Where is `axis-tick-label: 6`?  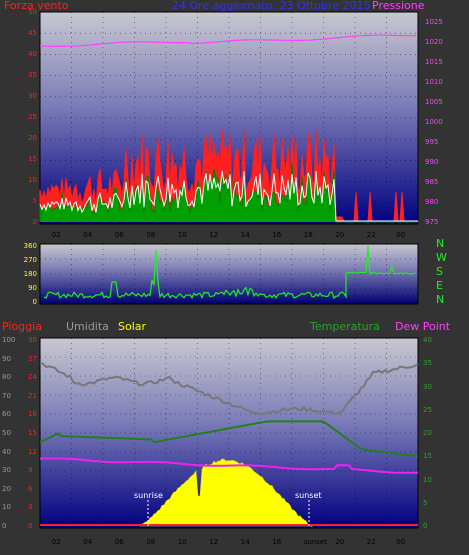 axis-tick-label: 6 is located at coordinates (30, 488).